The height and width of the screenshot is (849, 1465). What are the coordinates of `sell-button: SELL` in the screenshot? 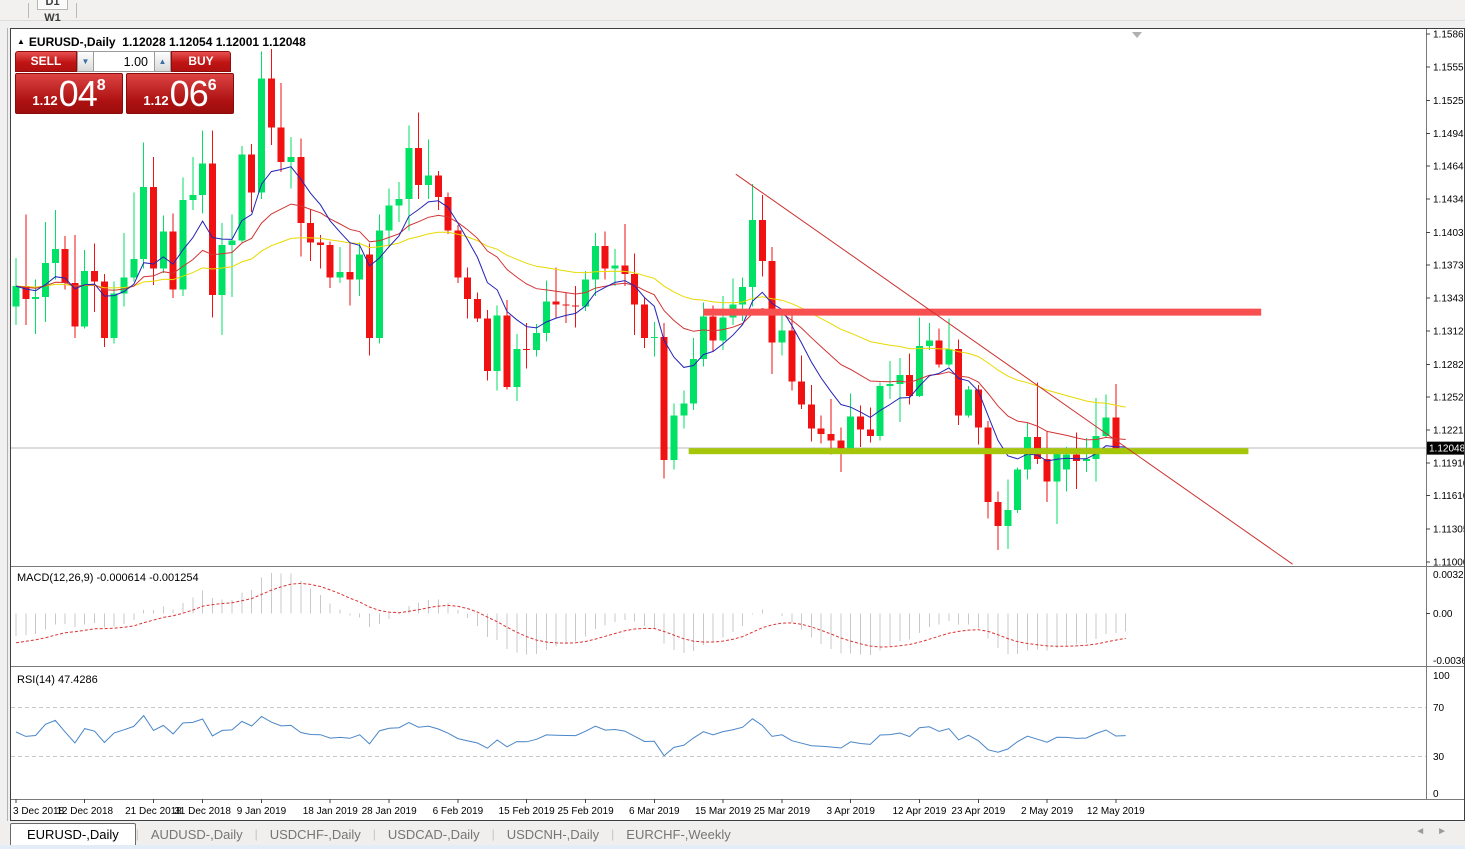 It's located at (46, 61).